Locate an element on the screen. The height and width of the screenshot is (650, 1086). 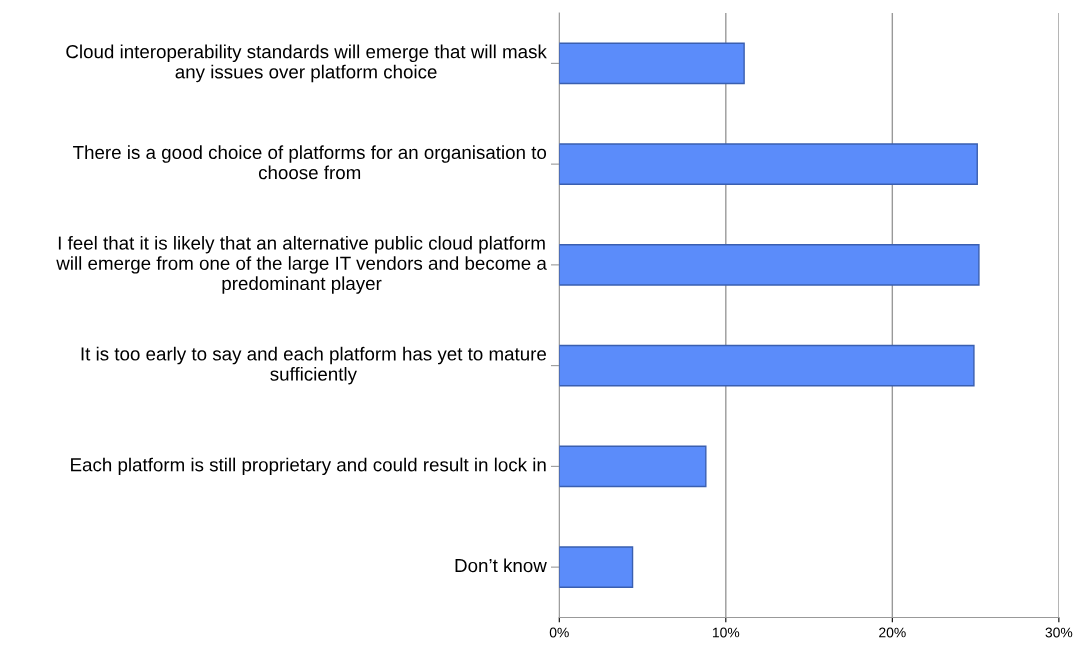
y-tick-label: Cloud interoperability standards will emerge that will mask any issues over platform choice is located at coordinates (306, 63).